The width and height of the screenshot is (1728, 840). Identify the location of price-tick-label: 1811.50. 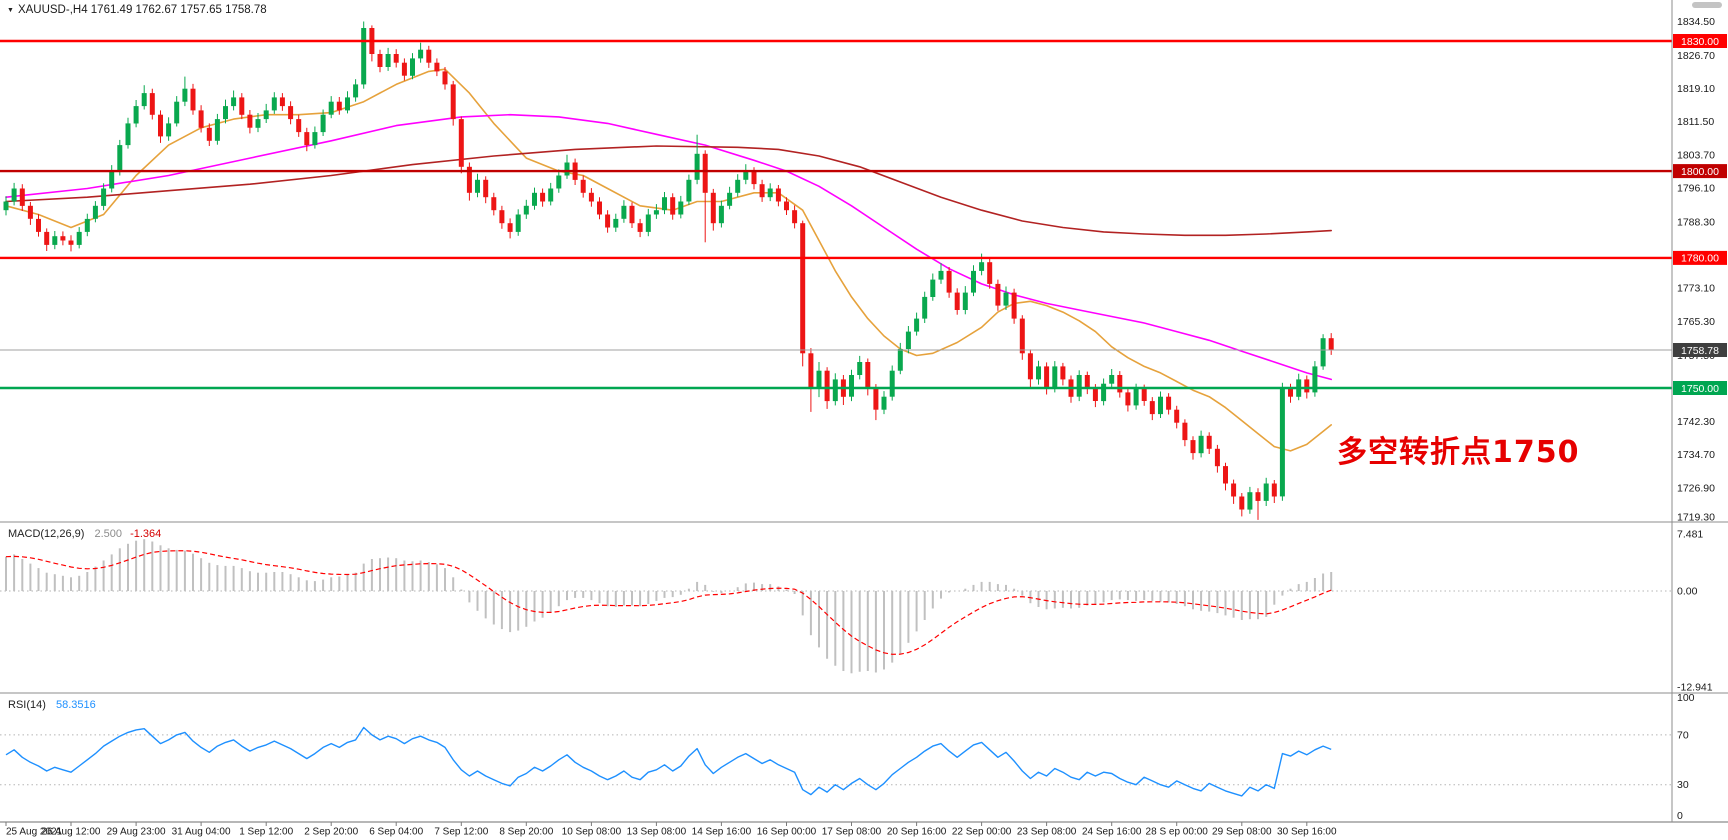
(1695, 122).